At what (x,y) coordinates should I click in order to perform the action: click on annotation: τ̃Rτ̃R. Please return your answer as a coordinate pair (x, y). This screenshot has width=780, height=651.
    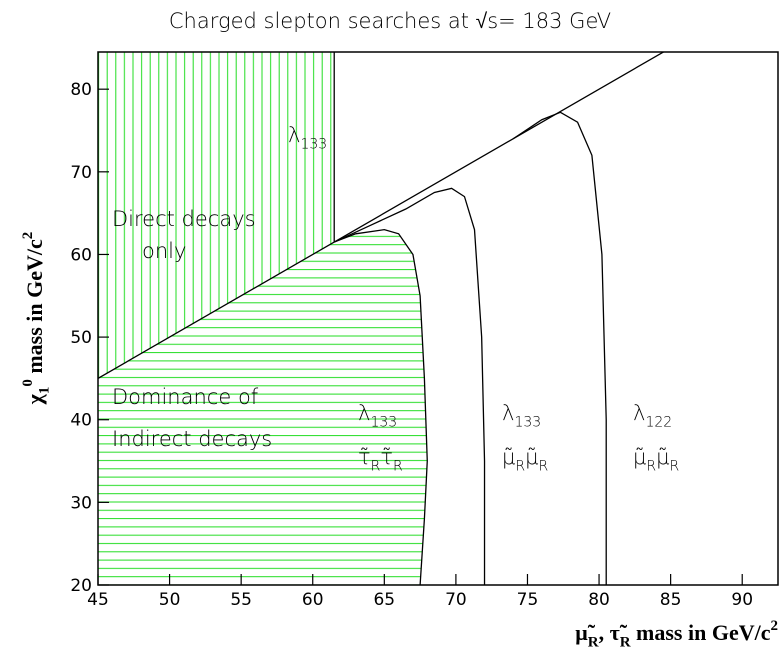
    Looking at the image, I should click on (380, 459).